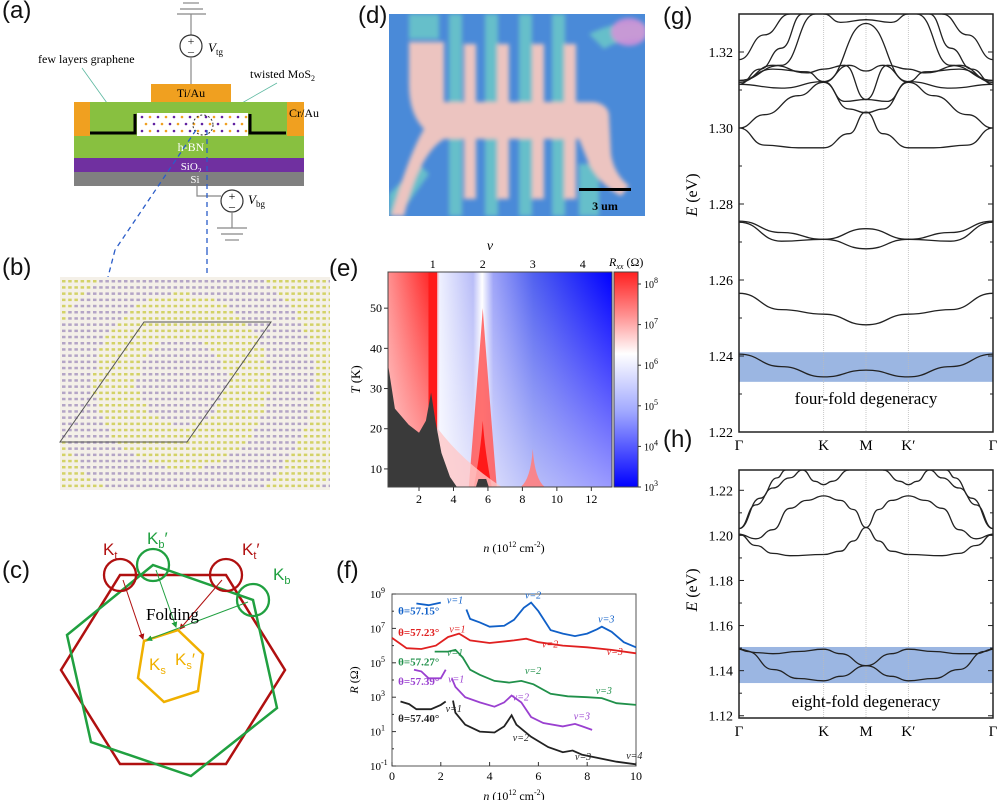  I want to click on mos2-label: twisted MoS2, so click(282, 75).